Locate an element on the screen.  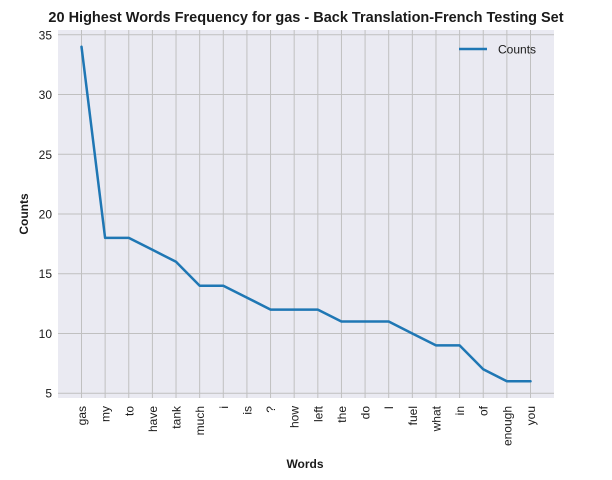
x-tick-label: enough is located at coordinates (507, 426).